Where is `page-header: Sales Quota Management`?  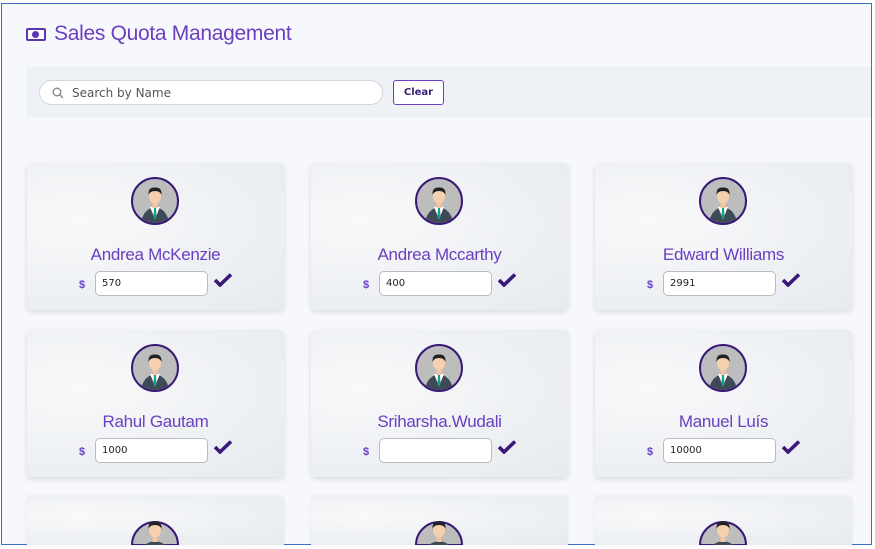 page-header: Sales Quota Management is located at coordinates (159, 34).